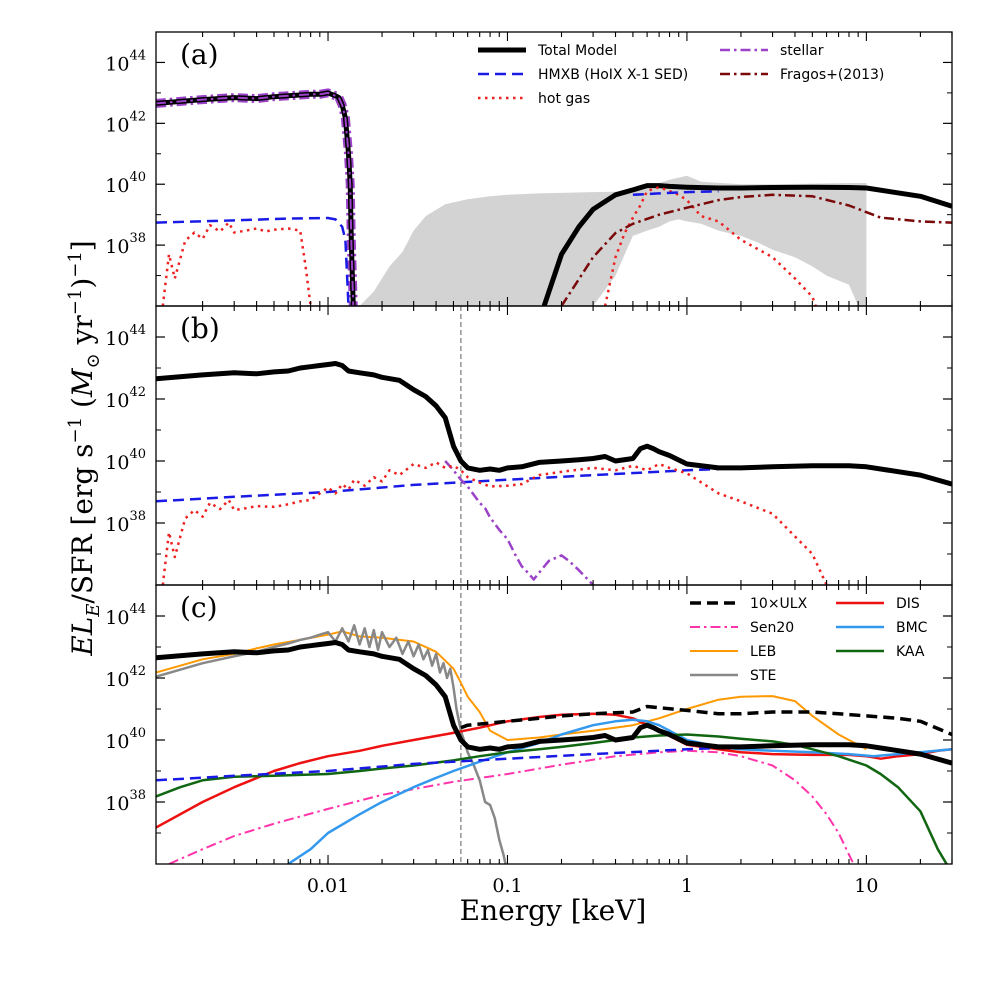 This screenshot has height=981, width=981. Describe the element at coordinates (84, 448) in the screenshot. I see `y-axis-title: ELE/SFR [erg s−1 (M⊙ yr−1)−1]` at that location.